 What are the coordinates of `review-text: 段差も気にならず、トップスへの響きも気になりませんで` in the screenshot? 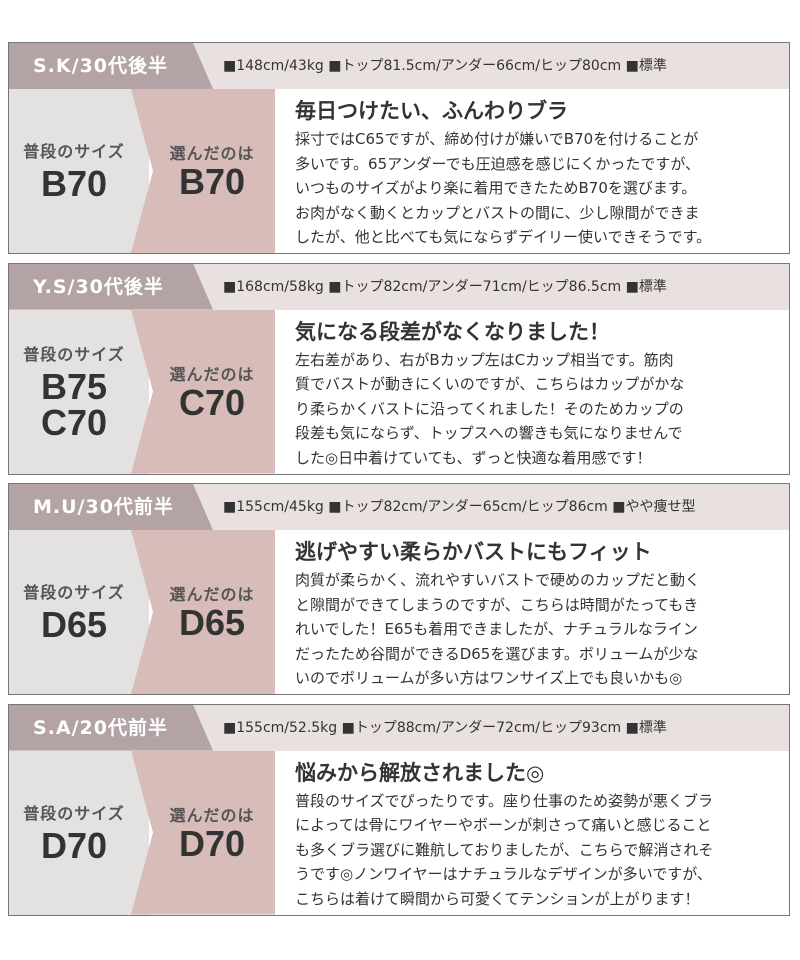 It's located at (489, 433).